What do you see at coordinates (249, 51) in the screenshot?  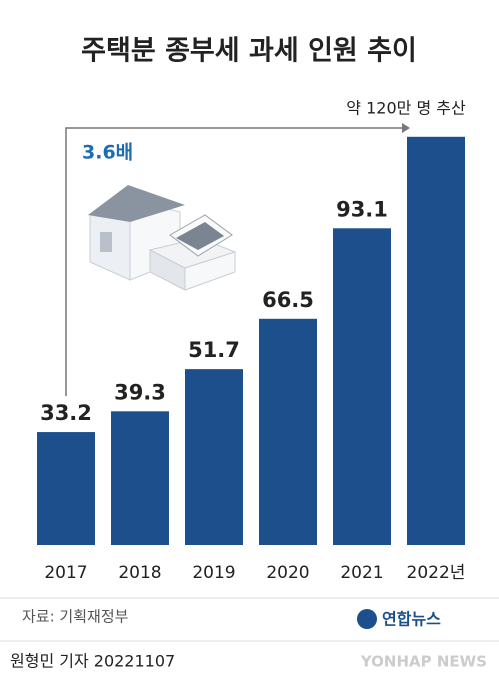 I see `chart-title: 주택분 종부세 과세 인원 추이` at bounding box center [249, 51].